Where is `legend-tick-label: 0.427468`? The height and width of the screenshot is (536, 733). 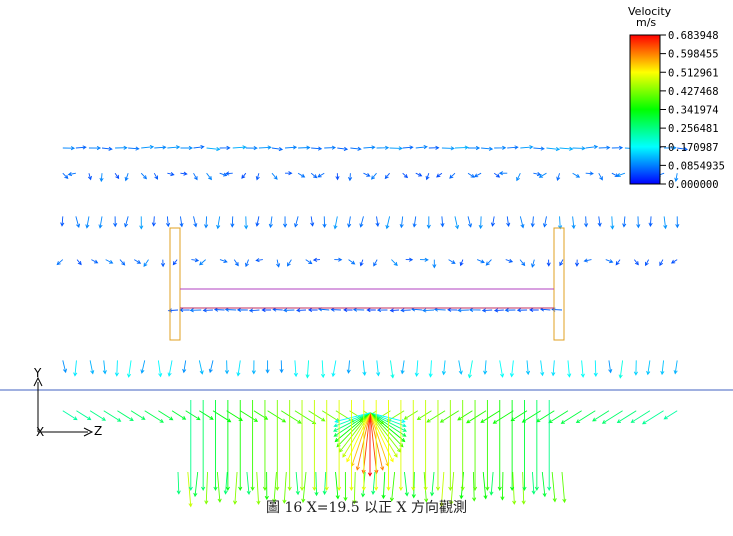
legend-tick-label: 0.427468 is located at coordinates (693, 92).